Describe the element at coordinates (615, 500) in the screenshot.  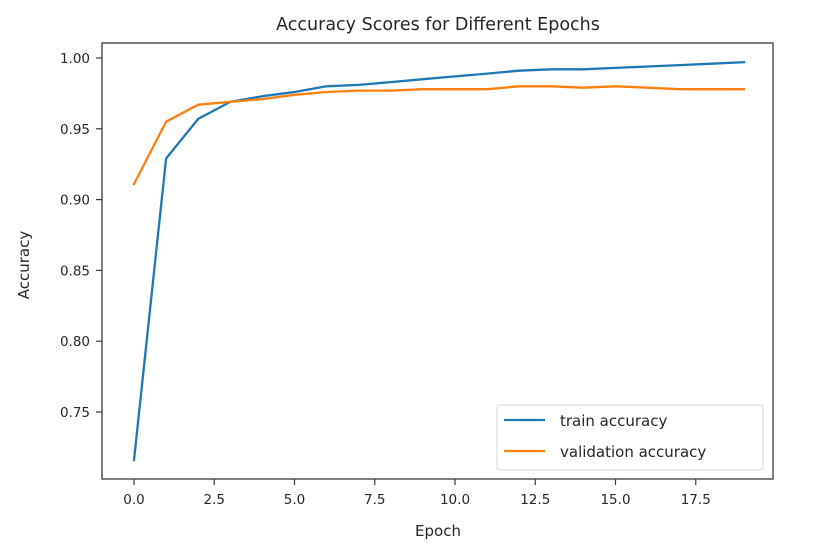
I see `x-tick-label: 15.0` at that location.